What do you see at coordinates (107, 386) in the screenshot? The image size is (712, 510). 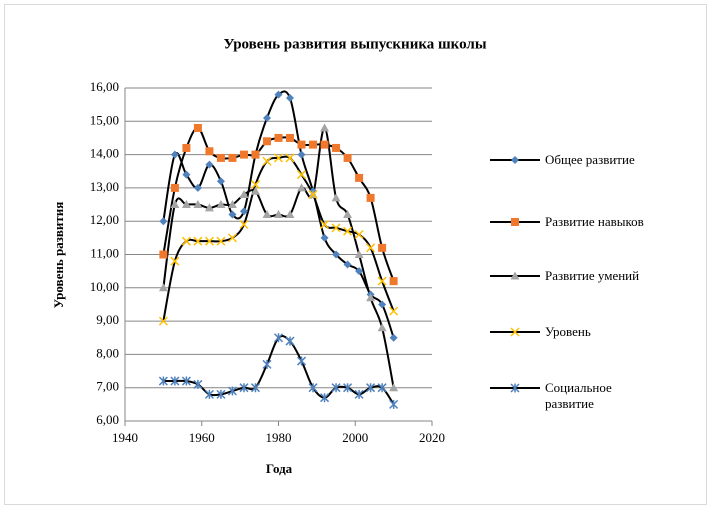 I see `y-tick-label: 7,00` at bounding box center [107, 386].